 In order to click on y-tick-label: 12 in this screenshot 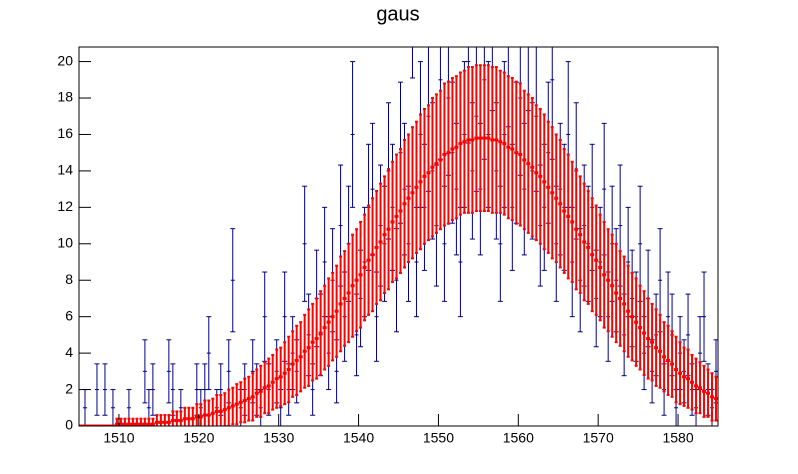, I will do `click(65, 206)`.